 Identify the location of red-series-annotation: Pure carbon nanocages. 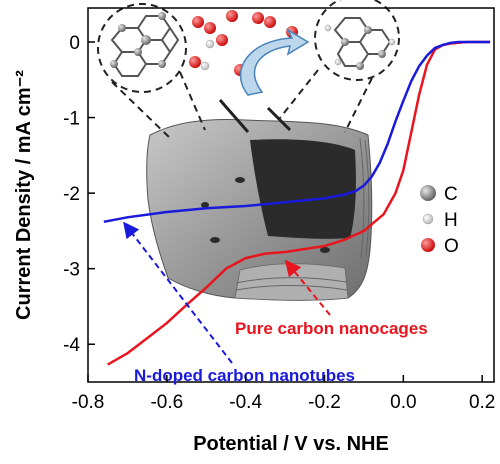
(331, 328).